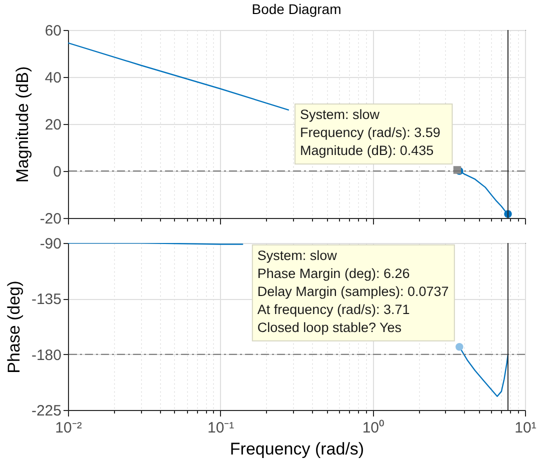 Image resolution: width=539 pixels, height=463 pixels. Describe the element at coordinates (46, 355) in the screenshot. I see `y-tick-label: -180` at that location.